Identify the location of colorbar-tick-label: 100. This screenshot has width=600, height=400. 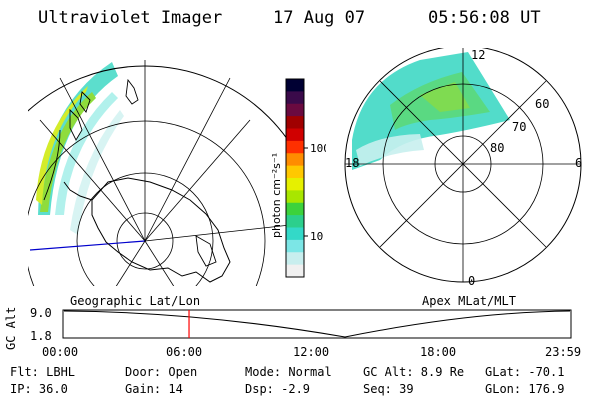
(318, 148).